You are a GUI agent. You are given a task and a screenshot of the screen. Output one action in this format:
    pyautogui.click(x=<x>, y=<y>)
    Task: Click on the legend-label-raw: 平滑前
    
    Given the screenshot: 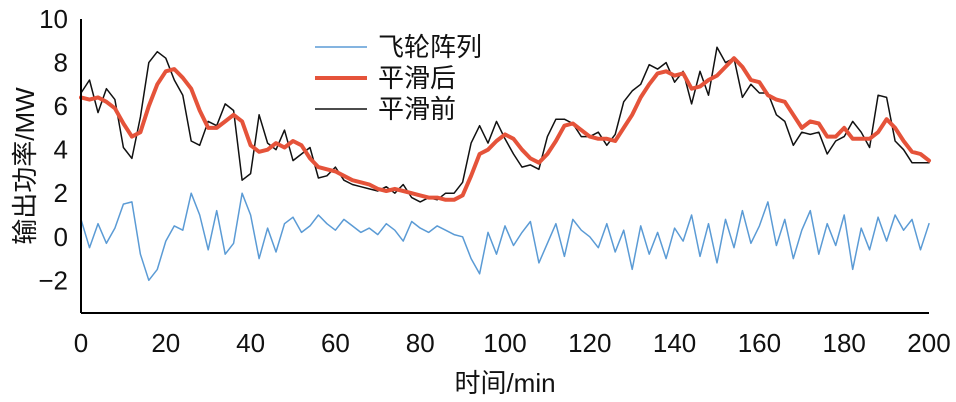 What is the action you would take?
    pyautogui.click(x=417, y=109)
    